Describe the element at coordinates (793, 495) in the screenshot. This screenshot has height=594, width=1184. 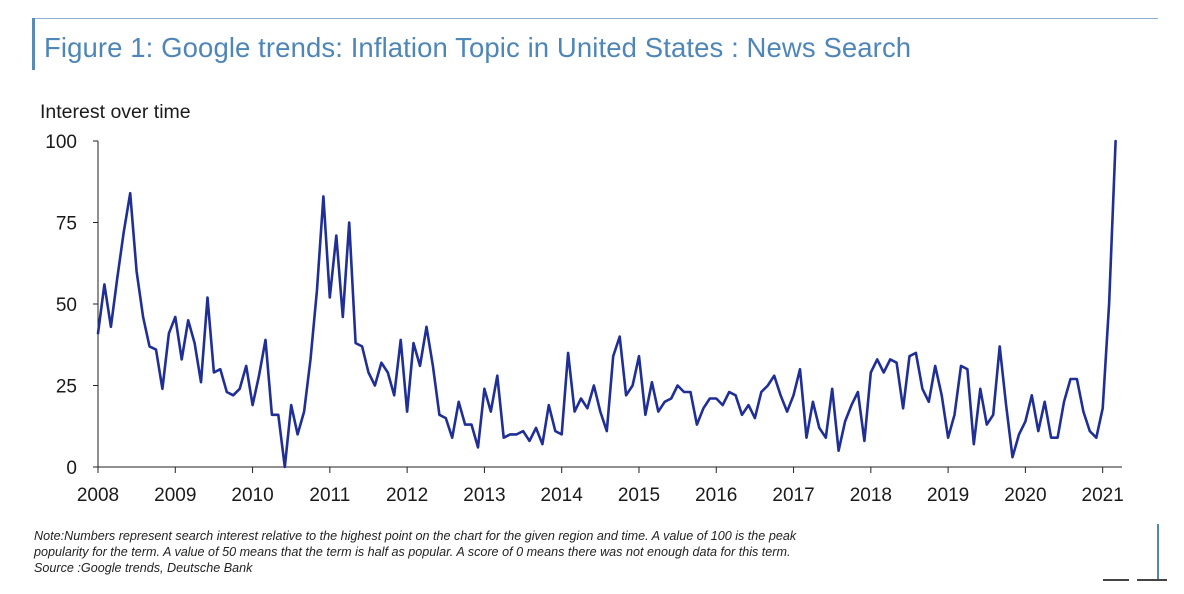
I see `x-tick-label-2017: 2017` at that location.